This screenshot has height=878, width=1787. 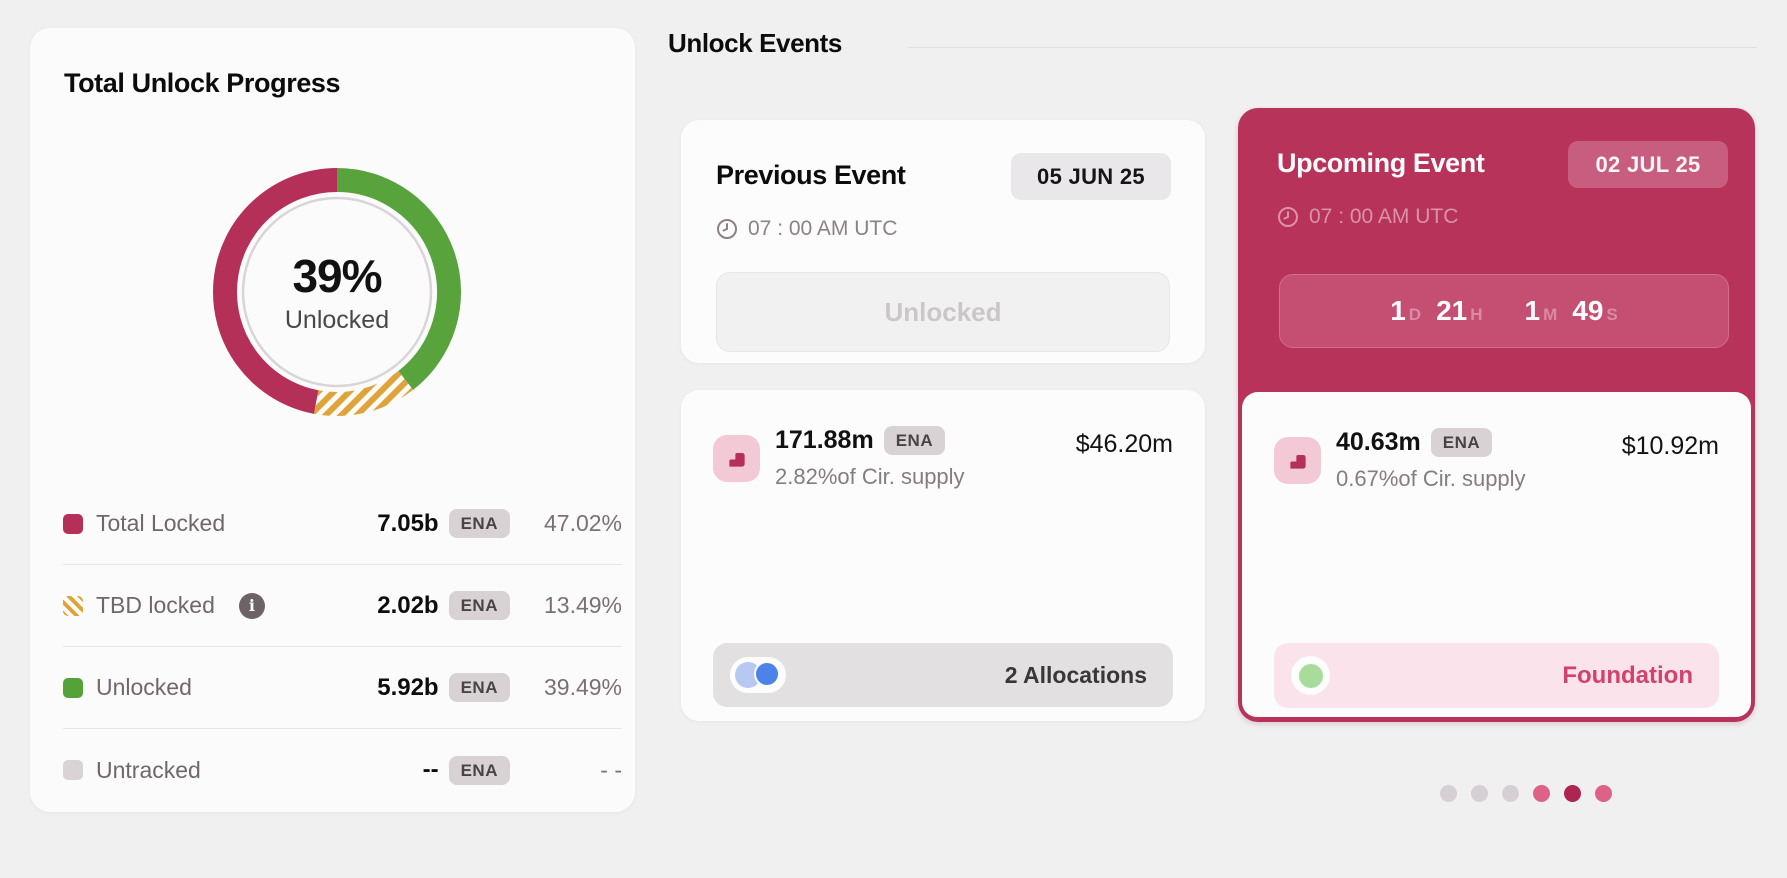 What do you see at coordinates (1381, 163) in the screenshot?
I see `upcoming-event-title: Upcoming Event` at bounding box center [1381, 163].